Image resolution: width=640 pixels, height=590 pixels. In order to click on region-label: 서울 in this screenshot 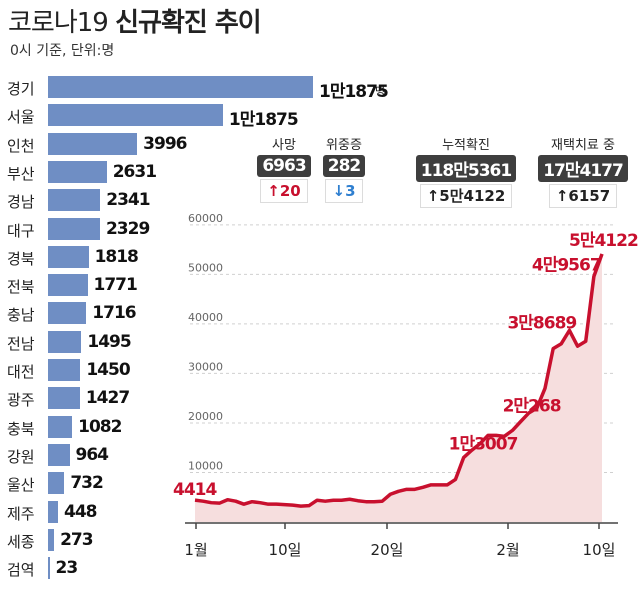, I will do `click(21, 117)`.